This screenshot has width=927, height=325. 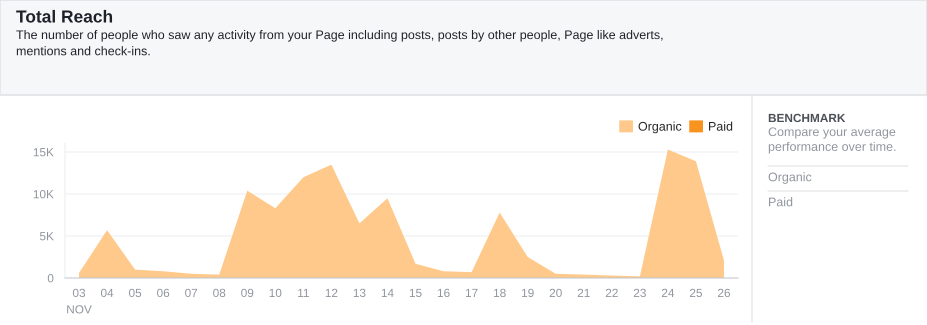 What do you see at coordinates (668, 292) in the screenshot?
I see `x-tick-label: 24` at bounding box center [668, 292].